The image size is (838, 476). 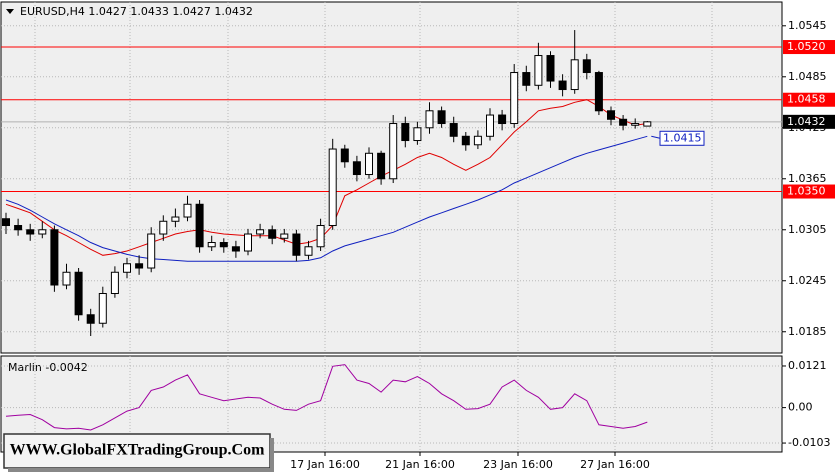 What do you see at coordinates (807, 178) in the screenshot?
I see `y-tick-label: 1.0365` at bounding box center [807, 178].